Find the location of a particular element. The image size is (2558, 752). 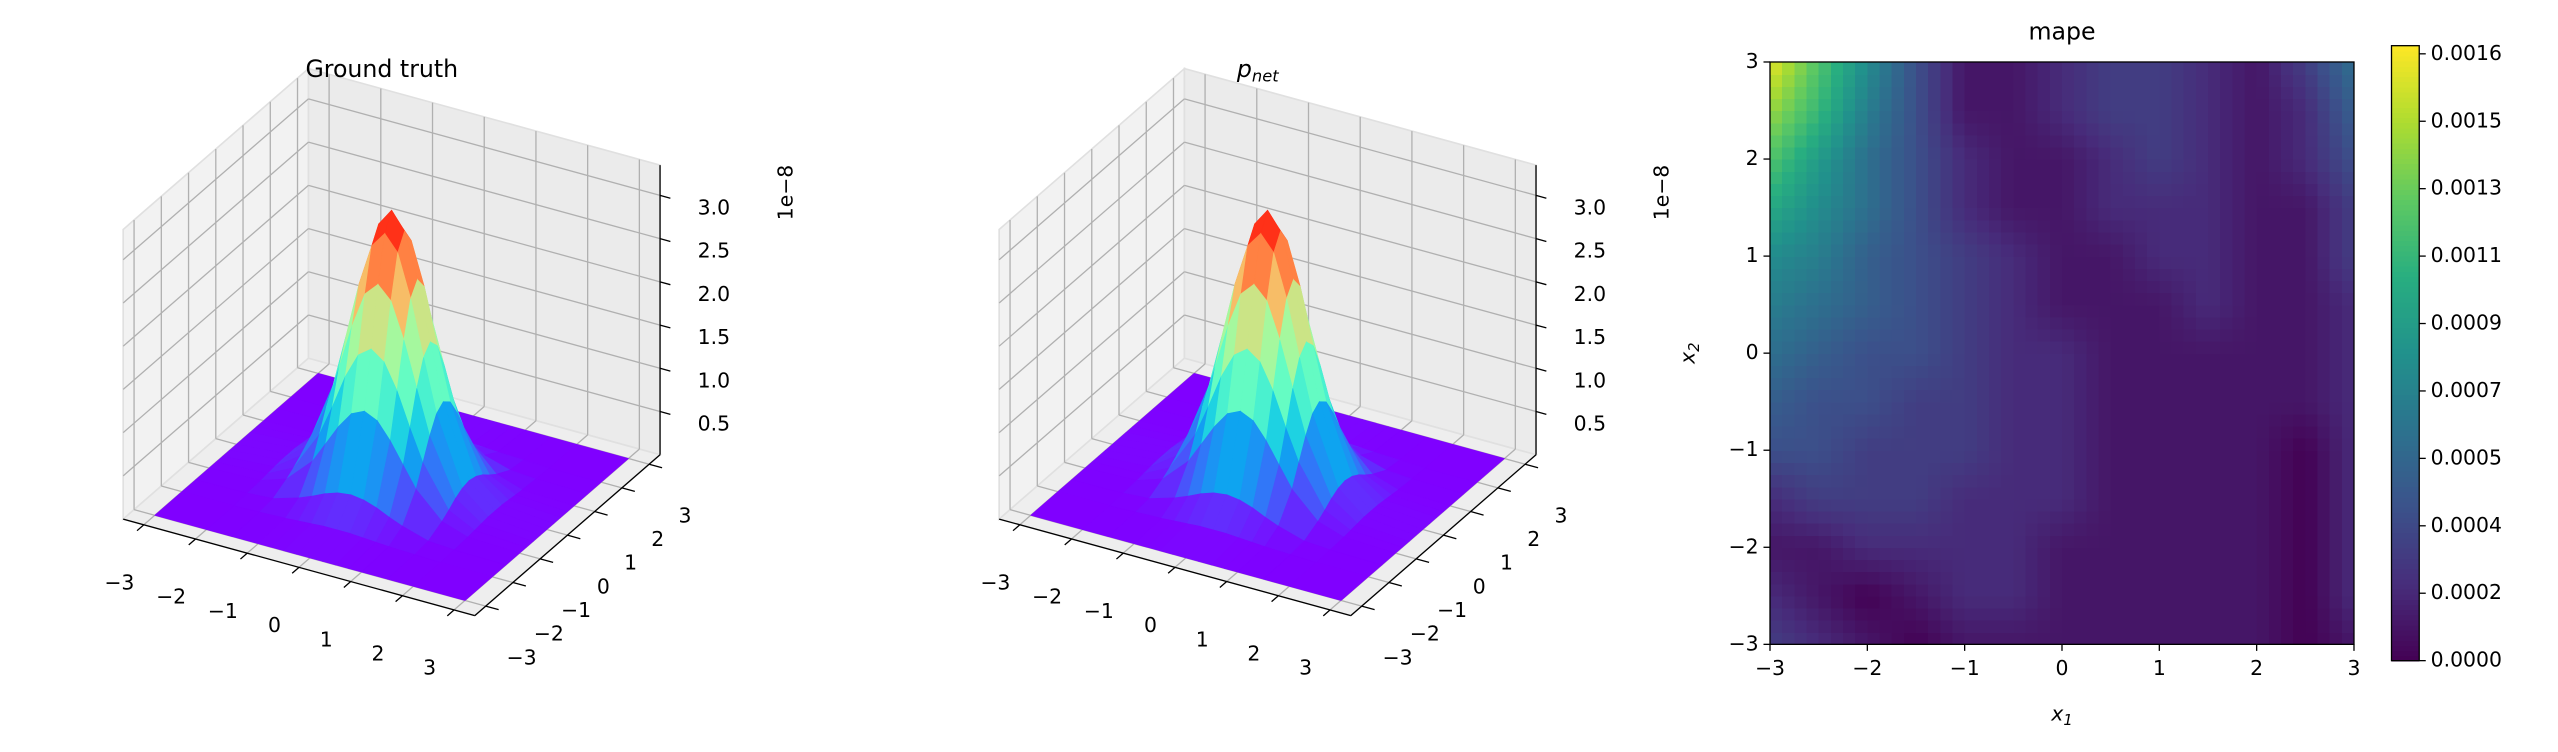

y-tick-label: −1 is located at coordinates (576, 610).